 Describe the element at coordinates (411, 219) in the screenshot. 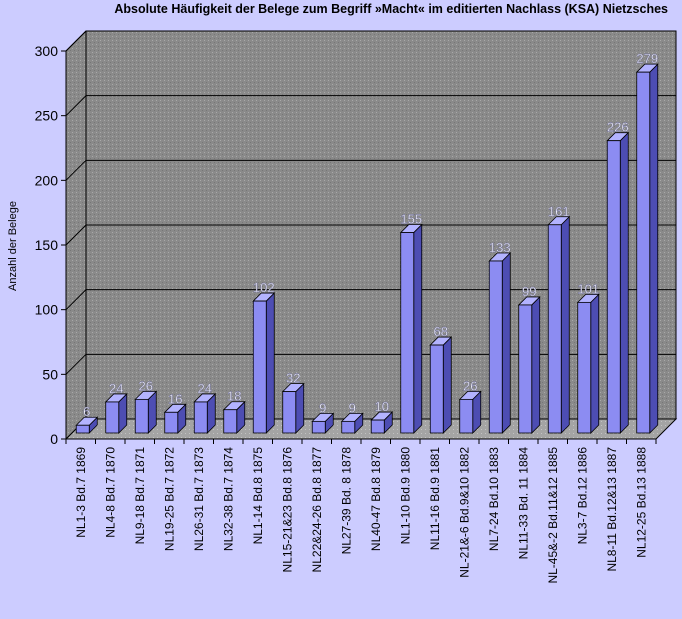

I see `data-label: 155` at that location.